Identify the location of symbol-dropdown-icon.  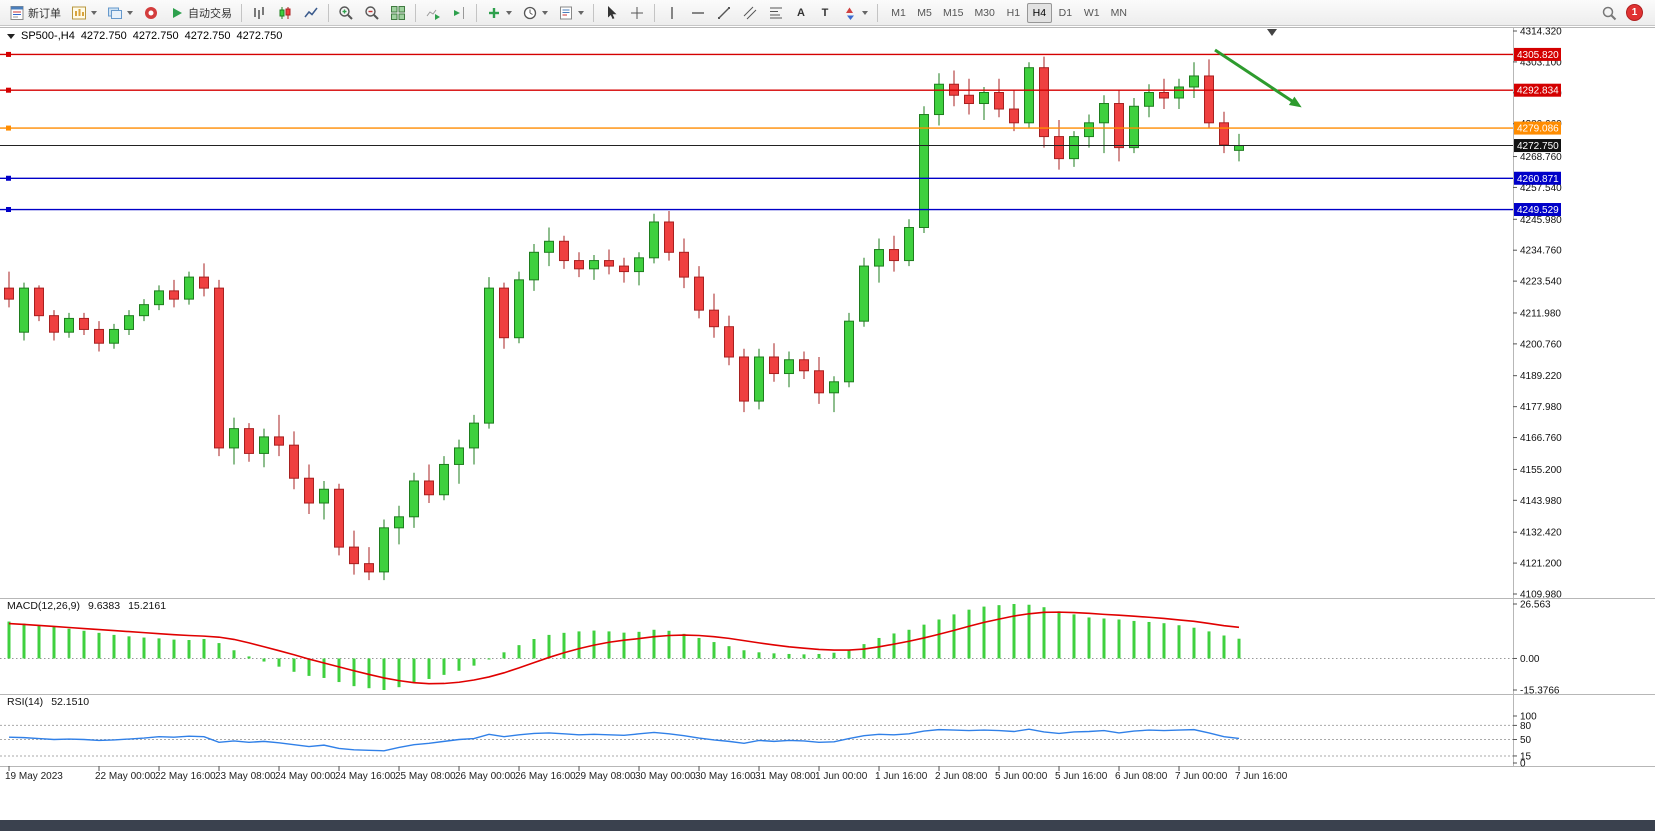
(11, 36).